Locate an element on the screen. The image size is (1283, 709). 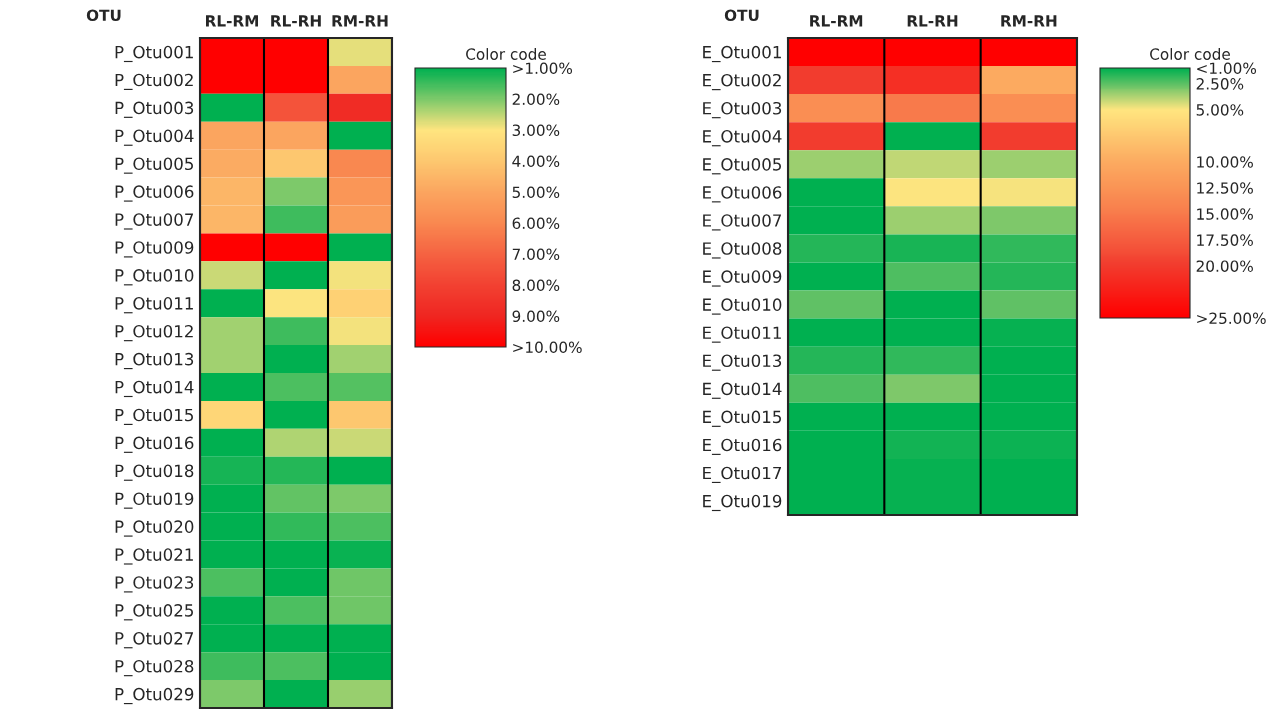
color-bar-label: 12.50% is located at coordinates (1225, 188).